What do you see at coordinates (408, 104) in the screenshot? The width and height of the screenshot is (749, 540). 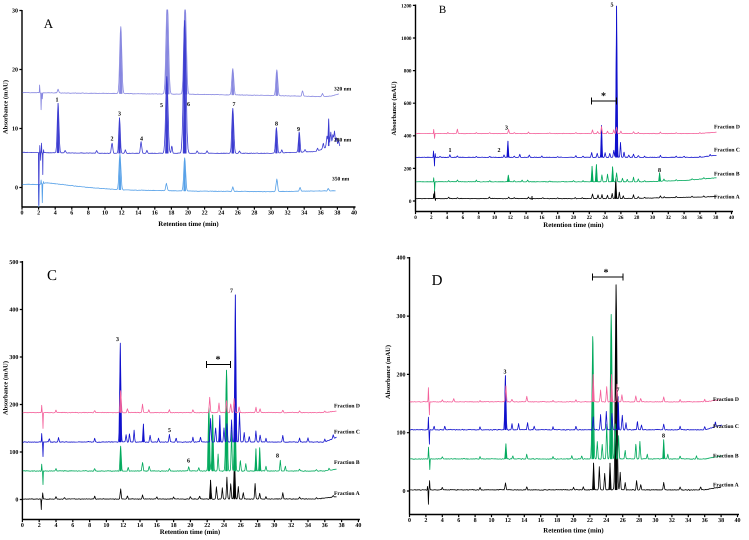 I see `svg-text: 600` at bounding box center [408, 104].